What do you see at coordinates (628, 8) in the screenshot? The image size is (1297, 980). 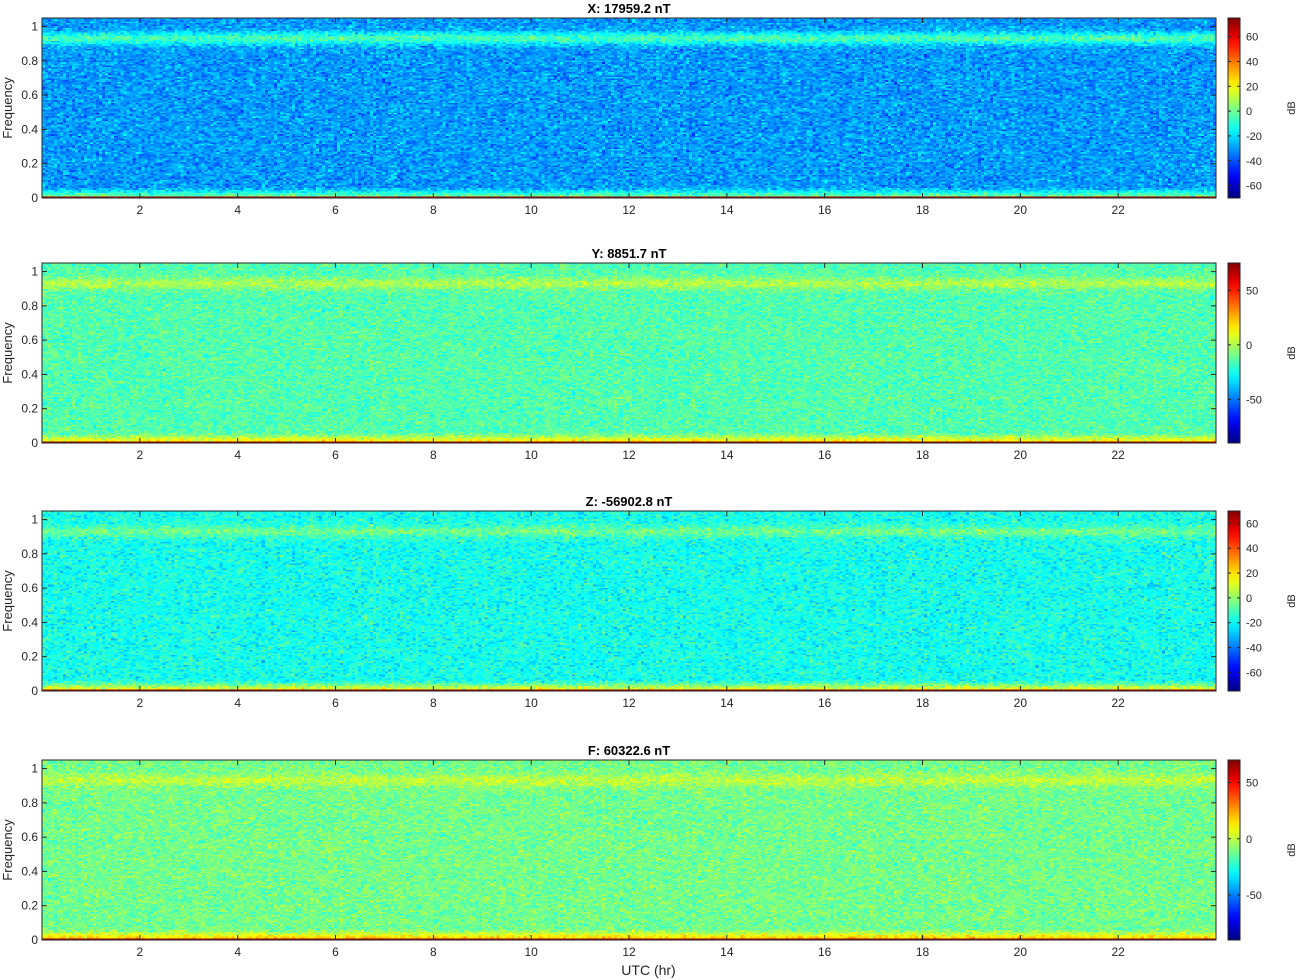 I see `panel-title: X: 17959.2 nT` at bounding box center [628, 8].